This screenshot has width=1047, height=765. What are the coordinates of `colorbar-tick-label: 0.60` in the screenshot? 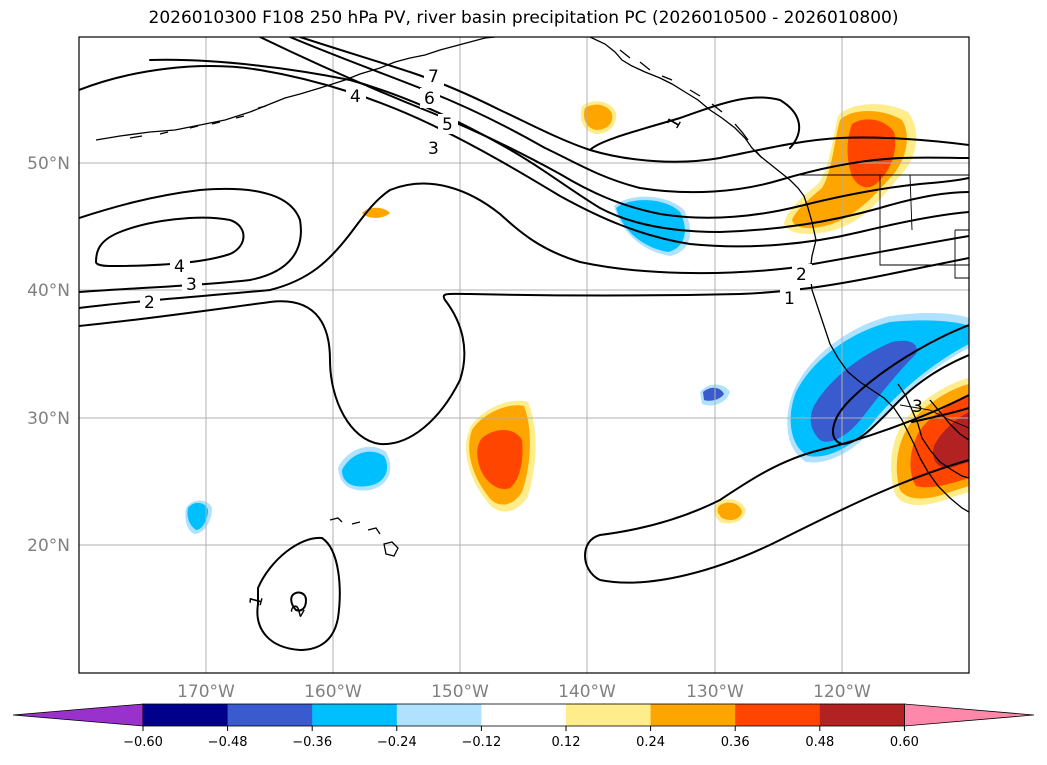 It's located at (904, 742).